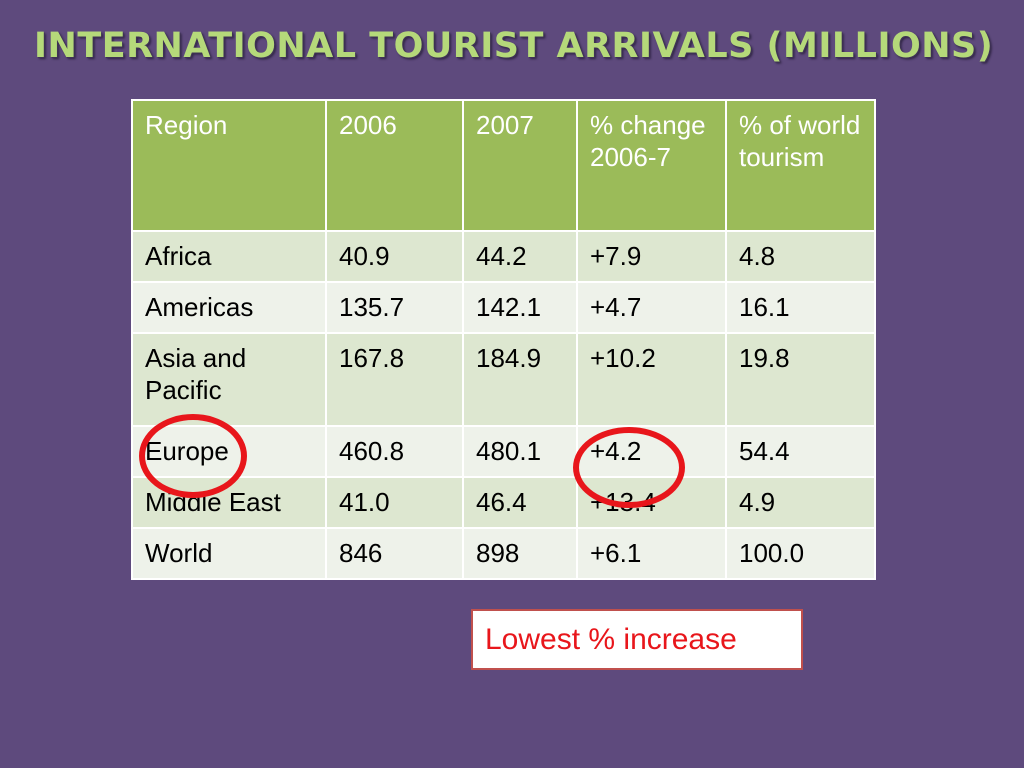 The height and width of the screenshot is (768, 1024). I want to click on cell-2006: 167.8, so click(394, 379).